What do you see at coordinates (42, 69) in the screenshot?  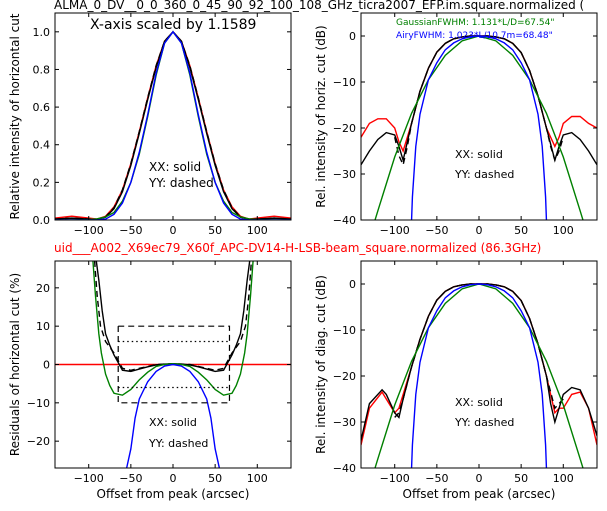 I see `y-tick-label: 0.8` at bounding box center [42, 69].